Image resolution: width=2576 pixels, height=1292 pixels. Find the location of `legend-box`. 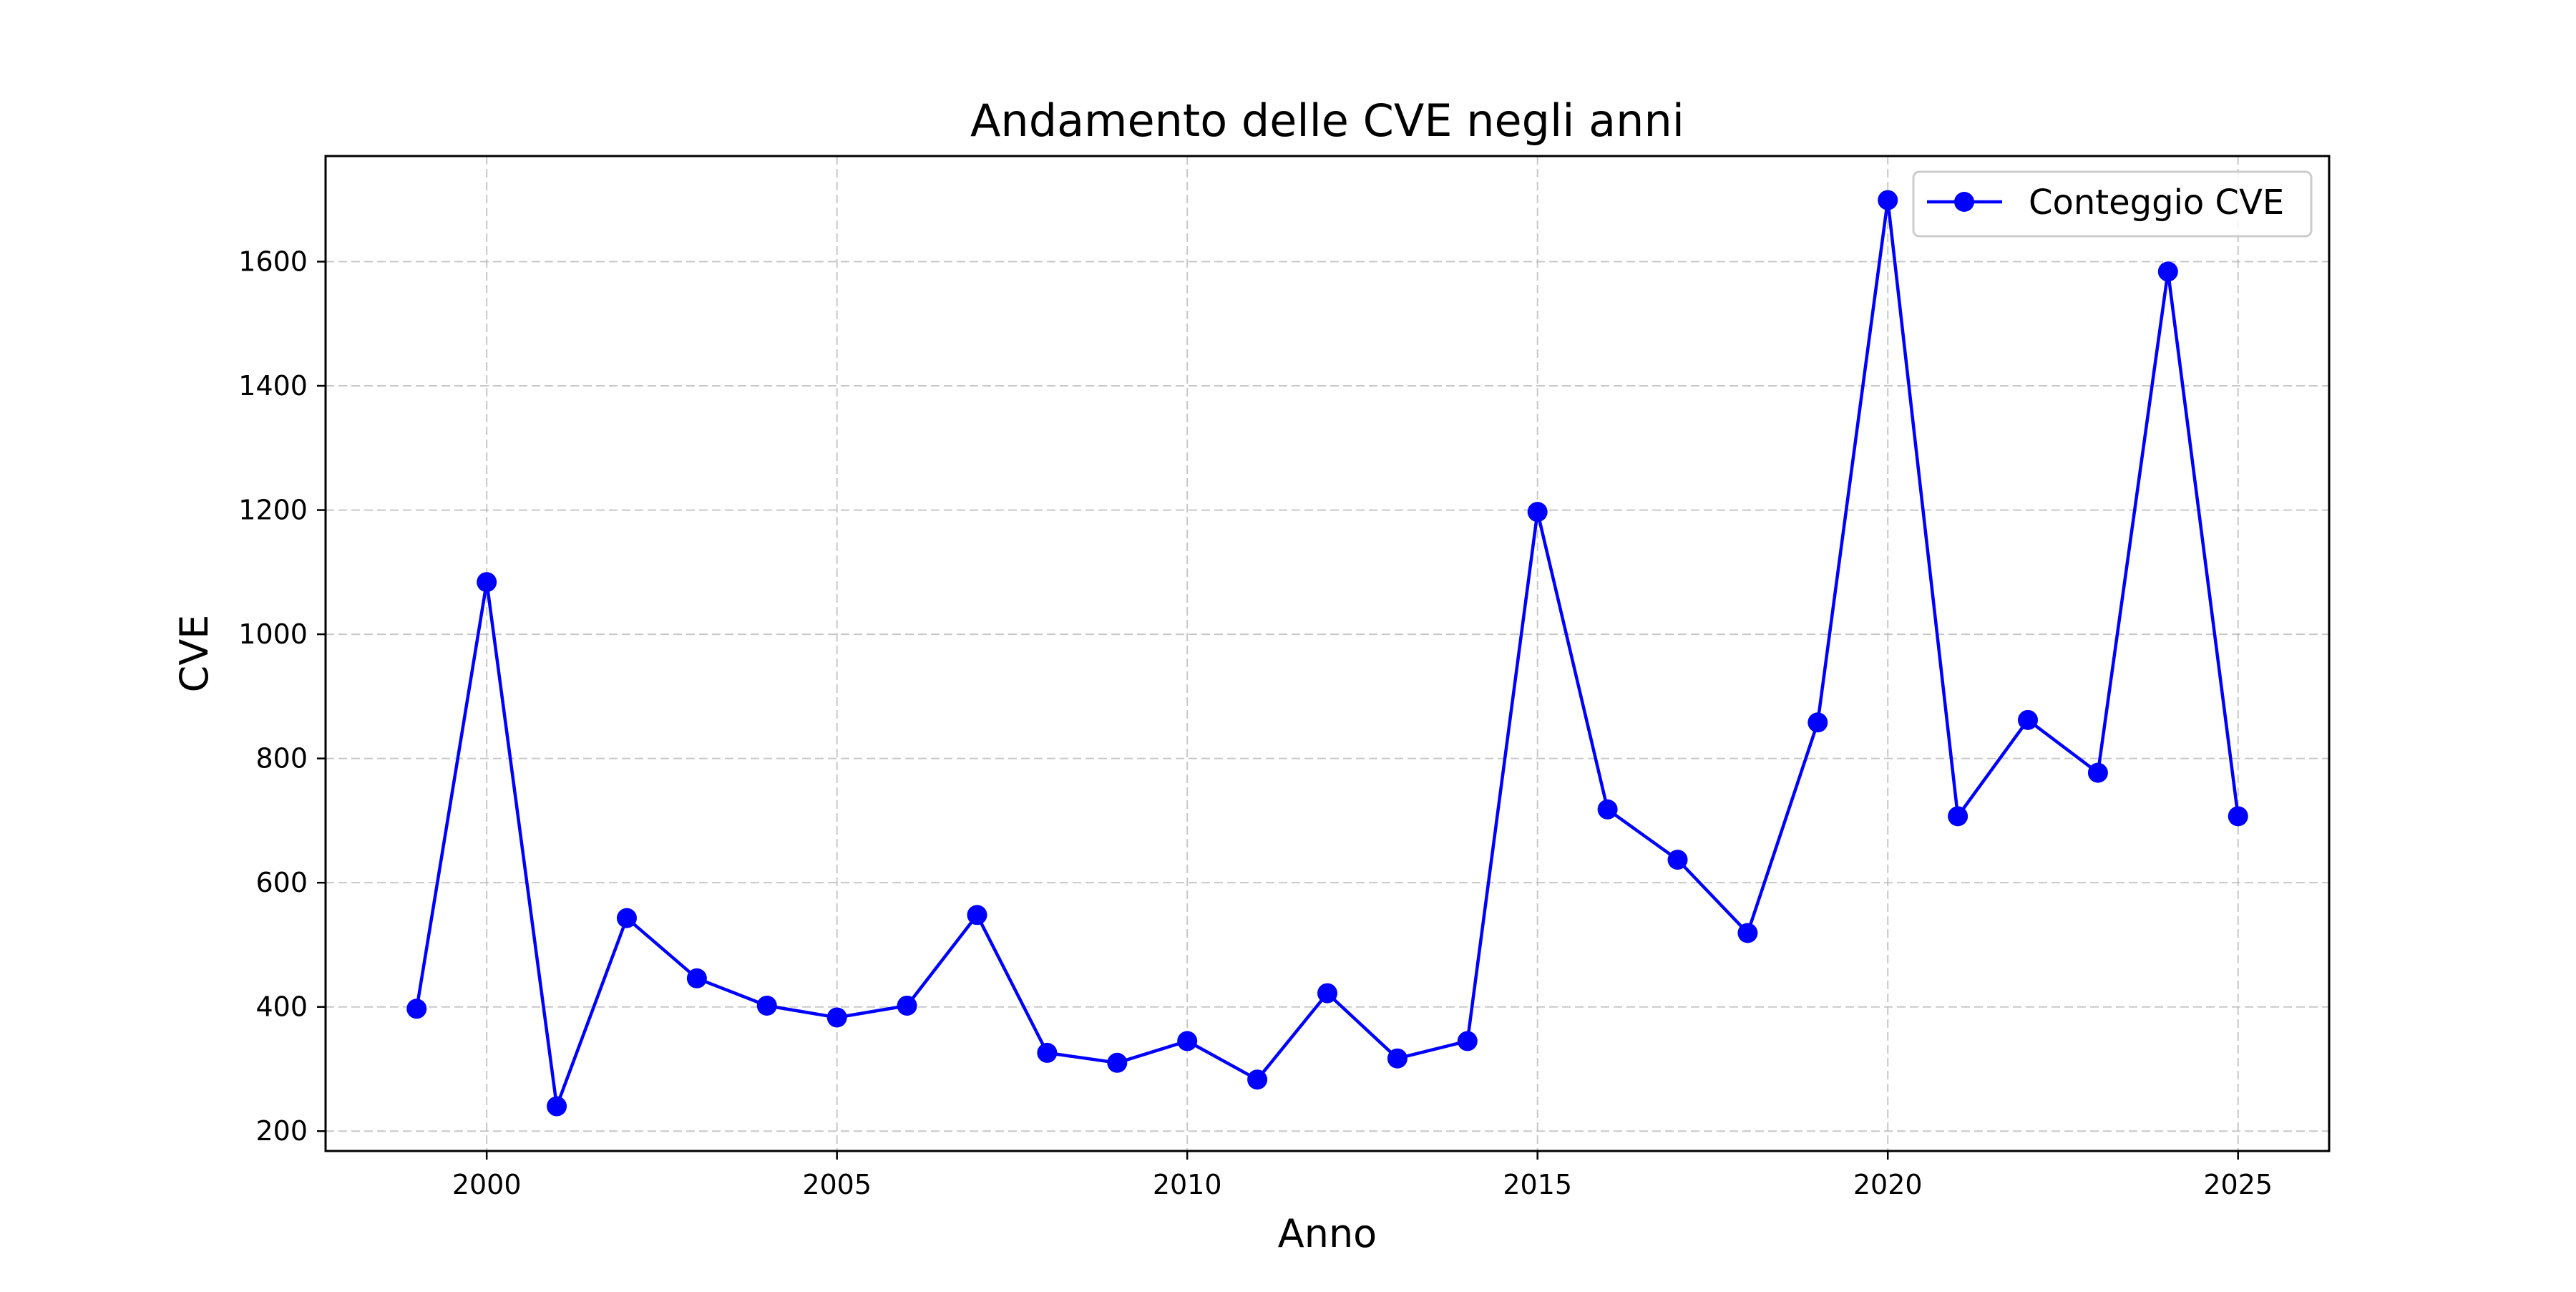

legend-box is located at coordinates (2112, 204).